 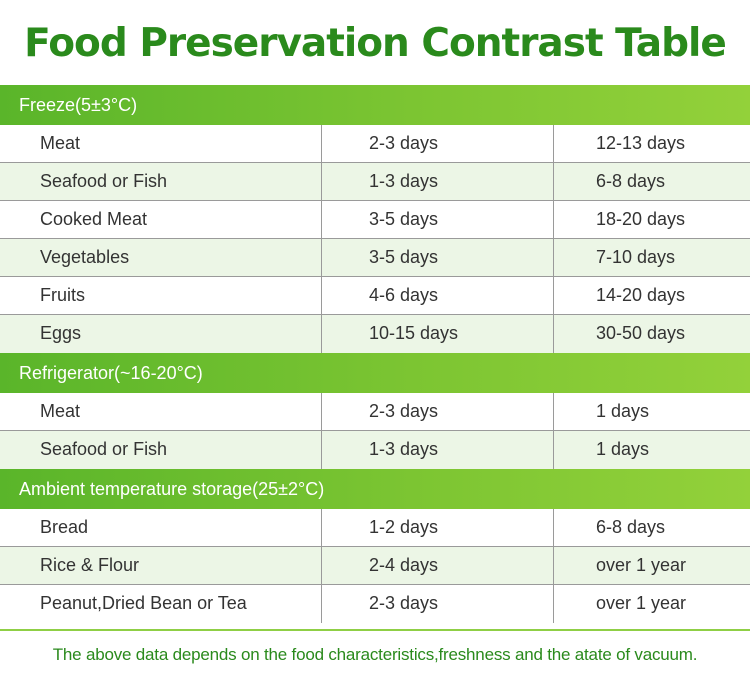 I want to click on table-row: Meat 2-3 days 1 days, so click(x=375, y=412).